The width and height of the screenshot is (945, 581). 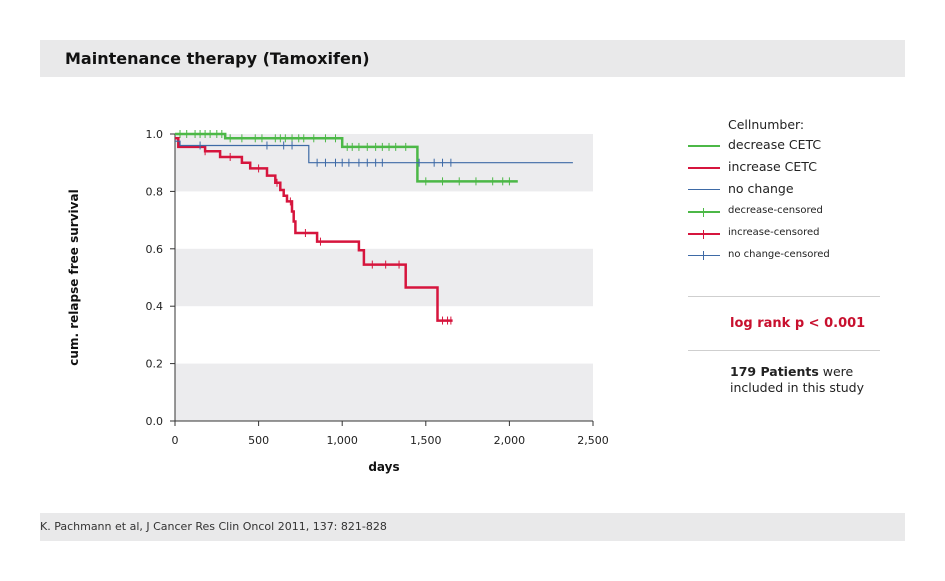 What do you see at coordinates (155, 134) in the screenshot?
I see `y-tick-label: 1.0` at bounding box center [155, 134].